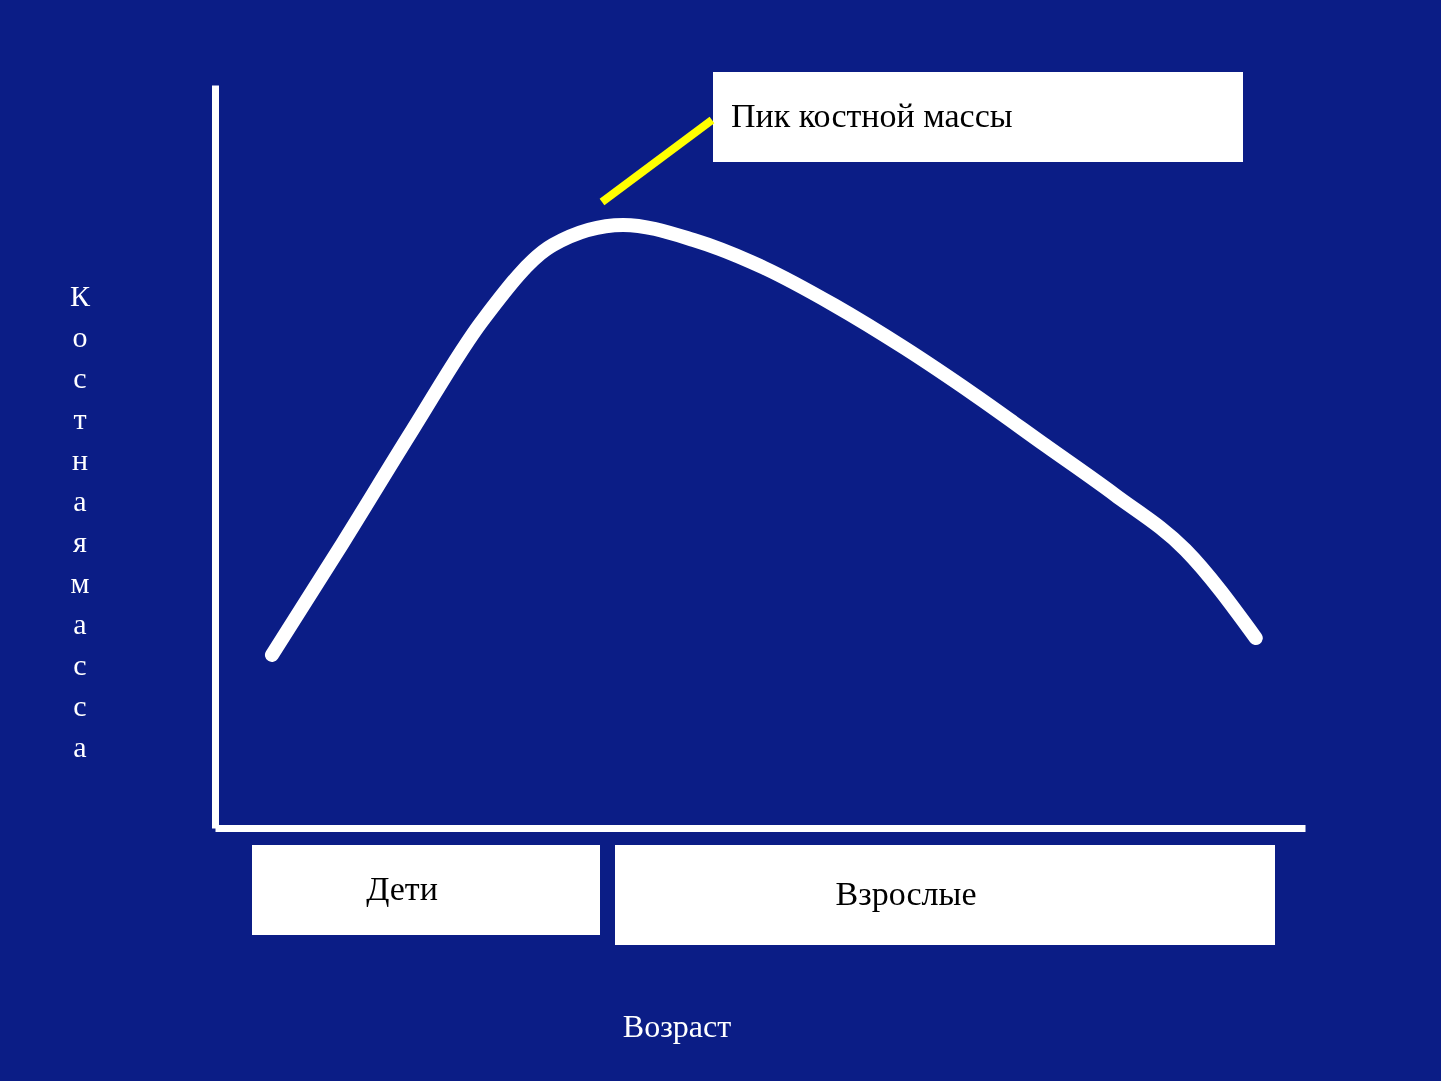  What do you see at coordinates (80, 521) in the screenshot?
I see `text: Костная масса` at bounding box center [80, 521].